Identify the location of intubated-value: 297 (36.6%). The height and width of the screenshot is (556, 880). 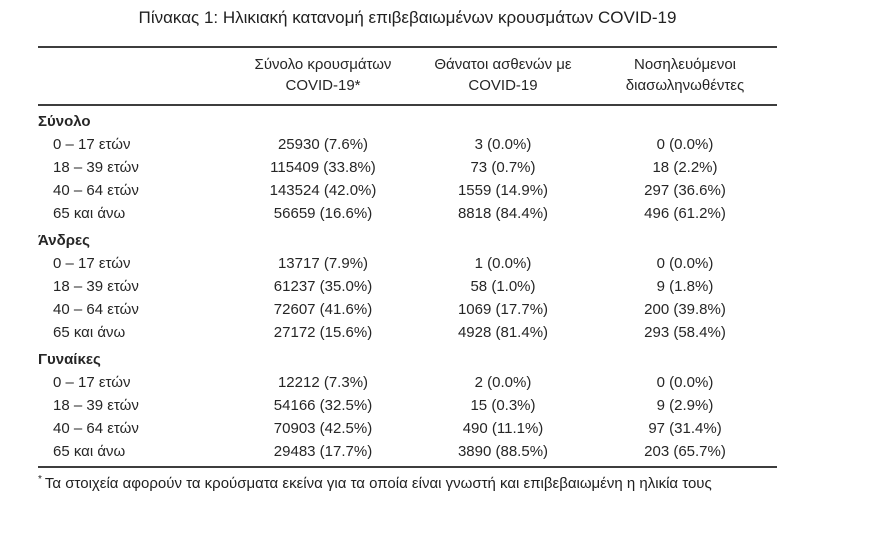
(685, 190).